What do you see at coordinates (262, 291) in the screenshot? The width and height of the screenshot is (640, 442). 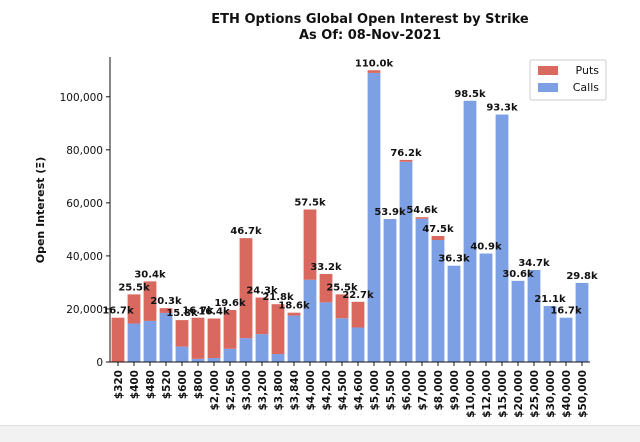 I see `data-label: 24.3k` at bounding box center [262, 291].